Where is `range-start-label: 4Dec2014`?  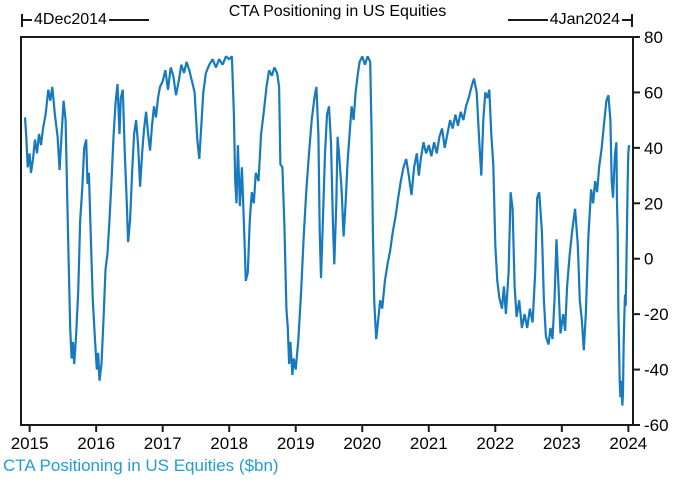
range-start-label: 4Dec2014 is located at coordinates (70, 19).